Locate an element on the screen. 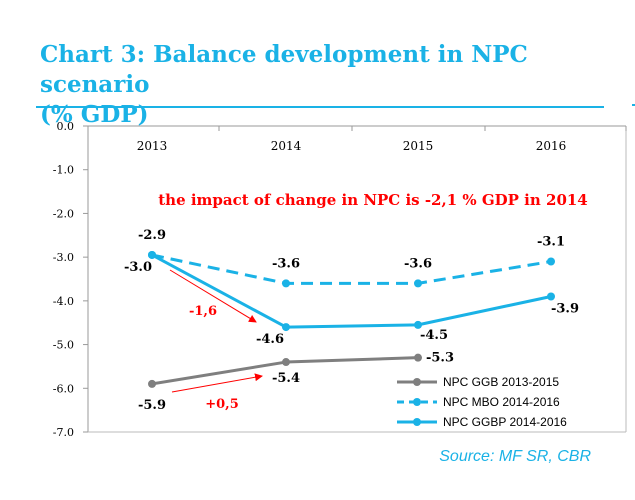 The height and width of the screenshot is (500, 635). y-tick-label: -5.0 is located at coordinates (63, 345).